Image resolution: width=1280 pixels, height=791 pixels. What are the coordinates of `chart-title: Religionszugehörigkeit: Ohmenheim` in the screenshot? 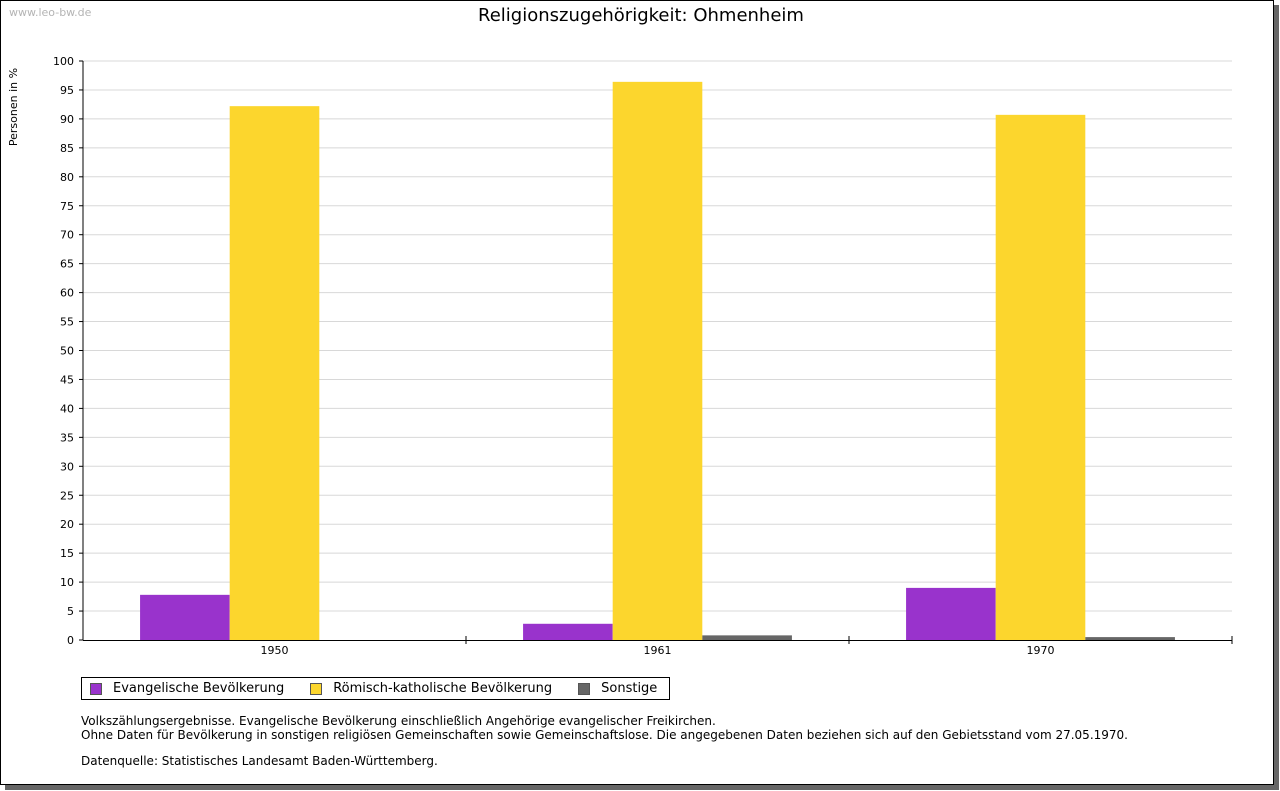 It's located at (641, 15).